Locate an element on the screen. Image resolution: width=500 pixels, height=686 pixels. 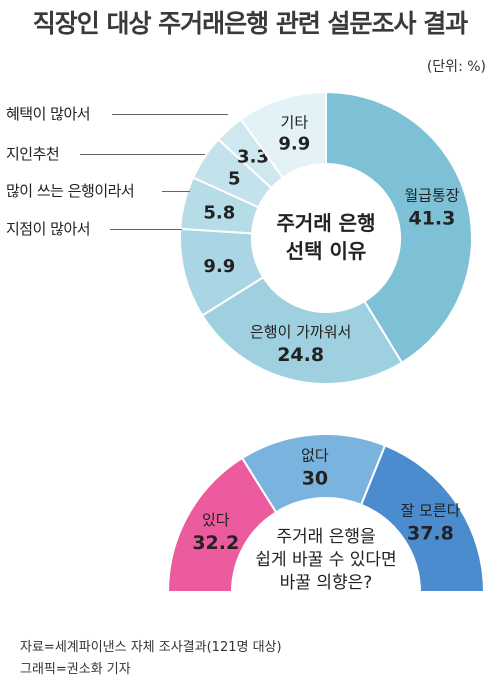
credit-text: 그래픽=권소화 기자 is located at coordinates (75, 669).